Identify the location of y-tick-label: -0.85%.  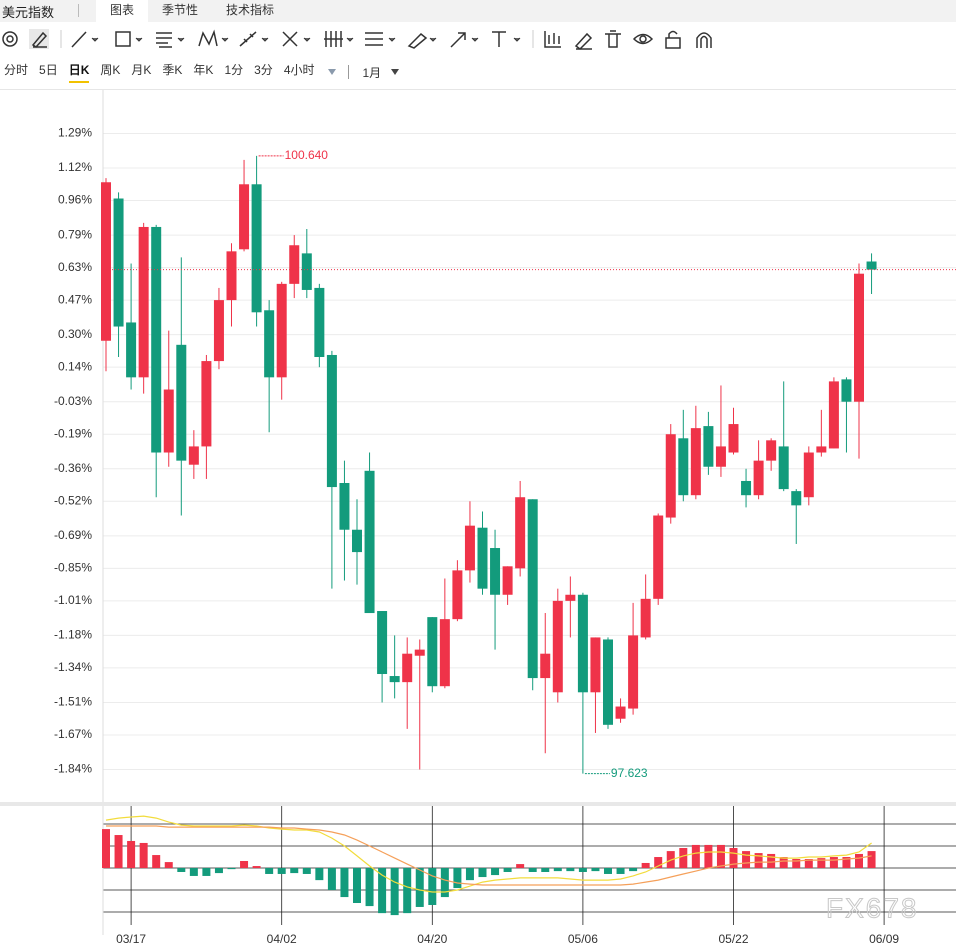
(73, 568).